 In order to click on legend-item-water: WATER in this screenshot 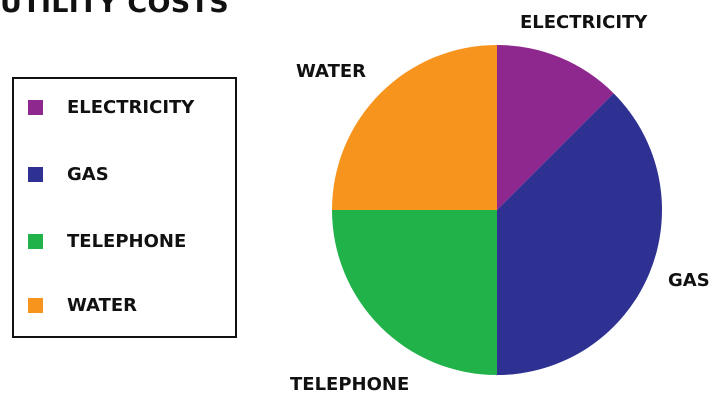, I will do `click(82, 305)`.